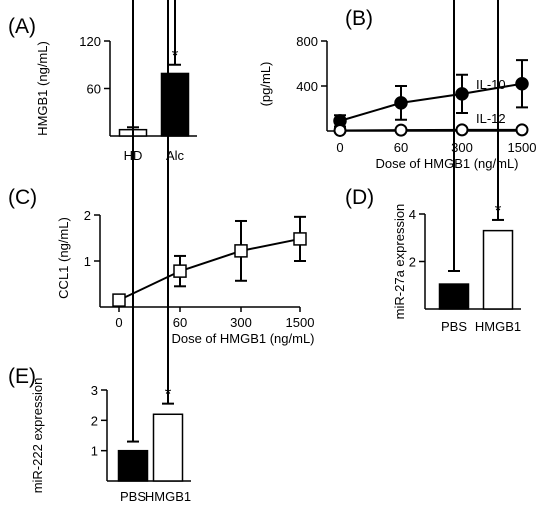  What do you see at coordinates (412, 214) in the screenshot?
I see `panel-3-ytick-label-1: 4` at bounding box center [412, 214].